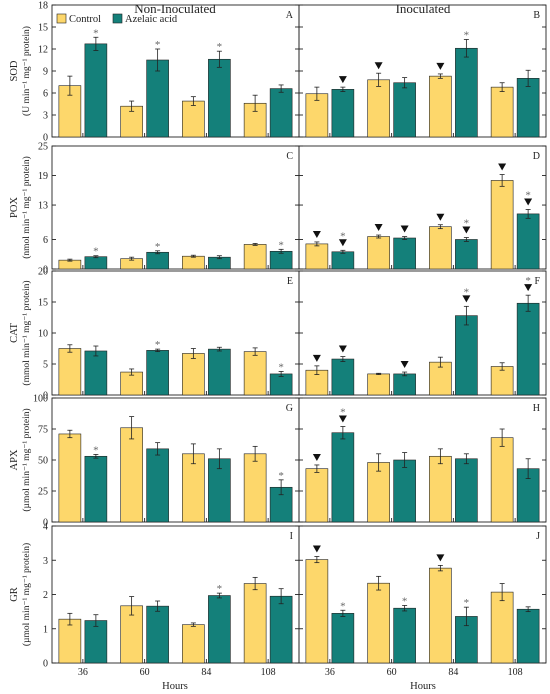 The image size is (550, 694). Describe the element at coordinates (43, 176) in the screenshot. I see `y-tick-label: 19` at that location.